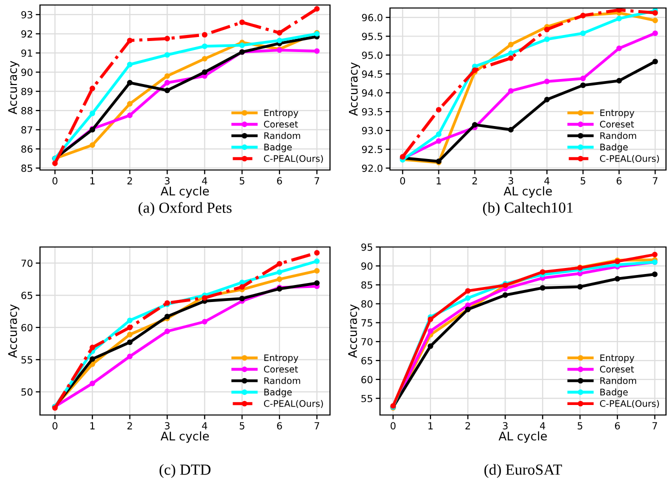 The height and width of the screenshot is (489, 669). What do you see at coordinates (279, 180) in the screenshot?
I see `x-tick-label: 6` at bounding box center [279, 180].